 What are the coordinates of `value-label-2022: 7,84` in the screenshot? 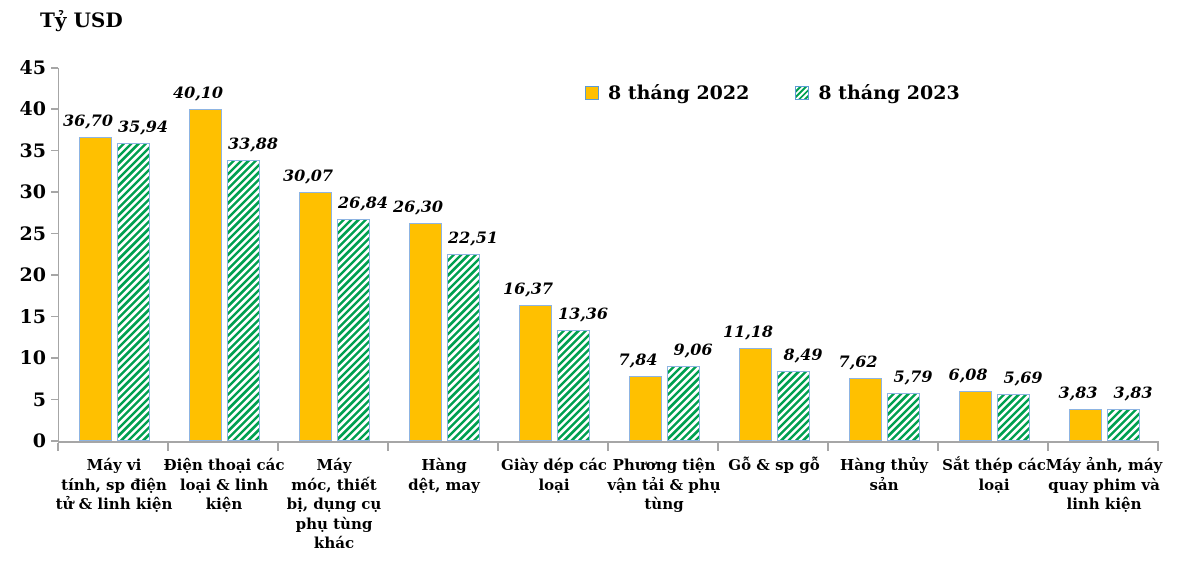 It's located at (638, 360).